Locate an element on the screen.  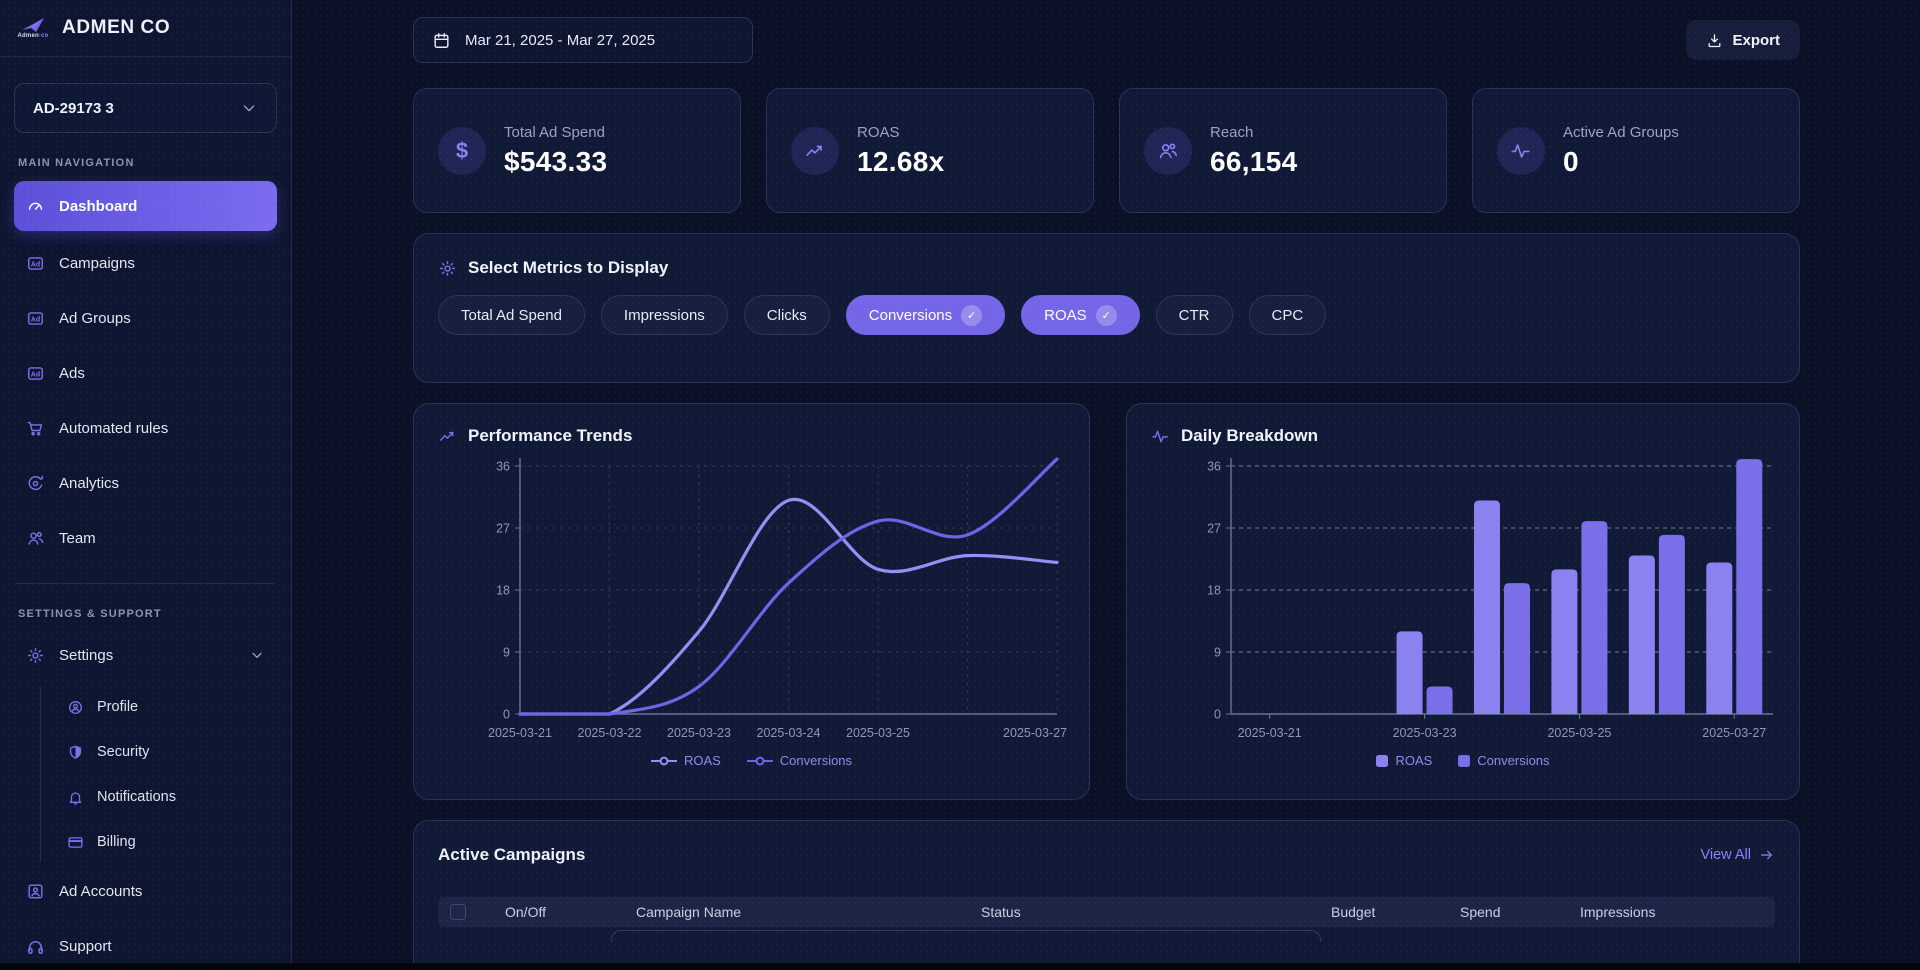
sidebar-item-label: Team is located at coordinates (77, 538).